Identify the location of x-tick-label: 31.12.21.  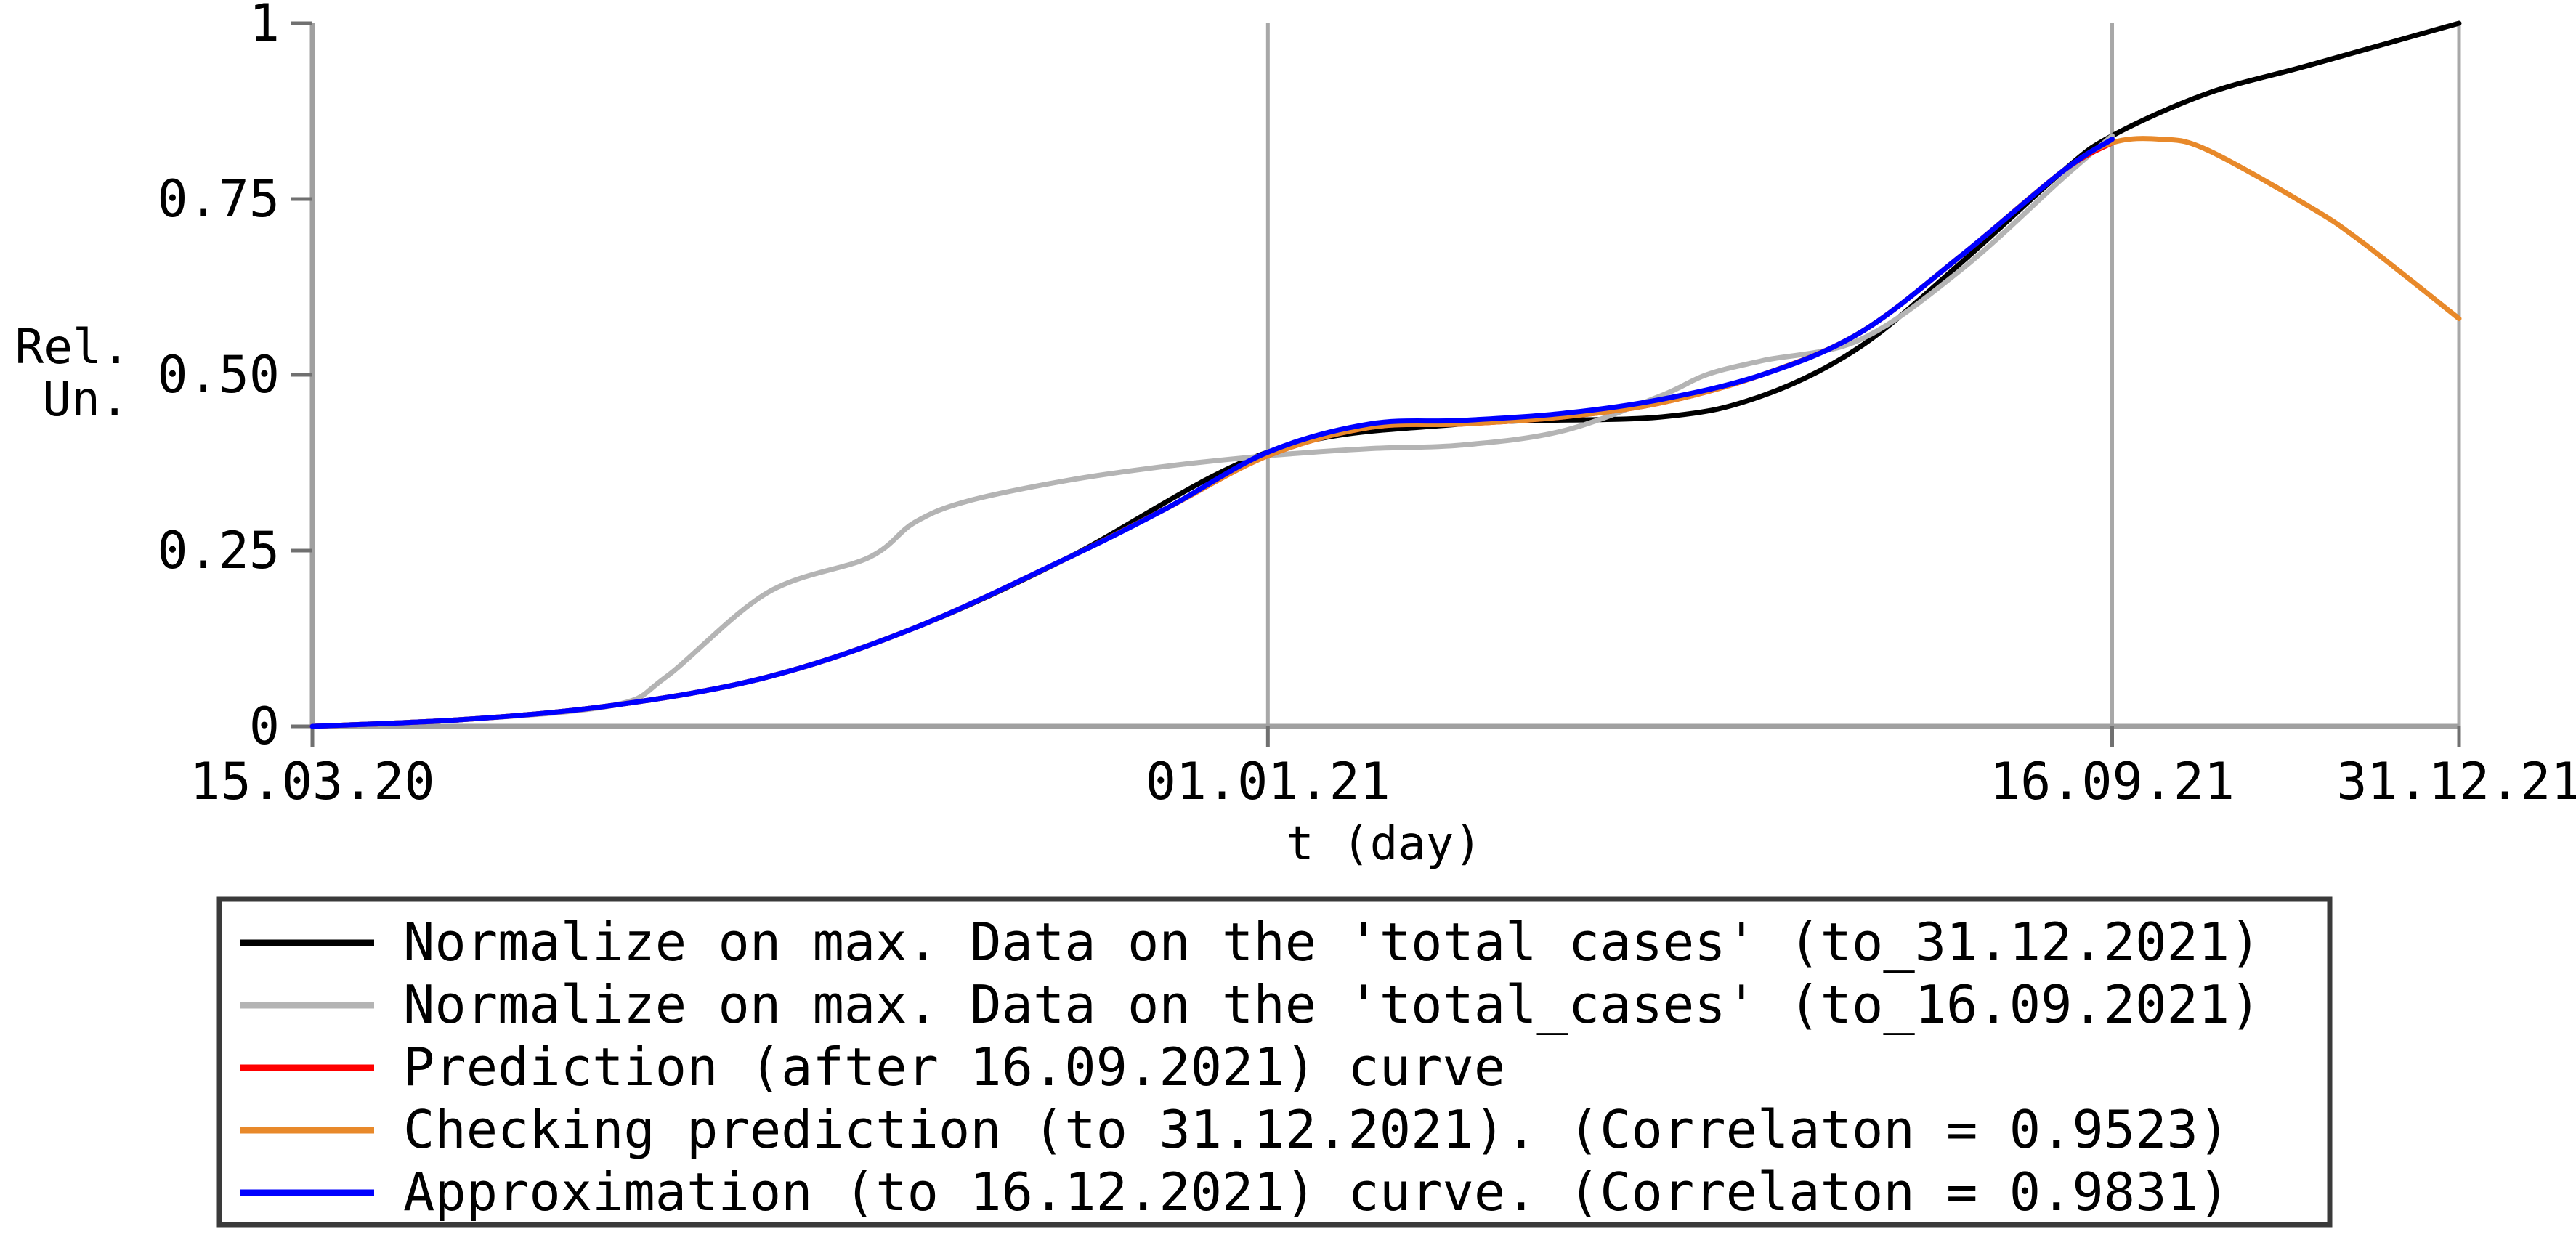
(2456, 781).